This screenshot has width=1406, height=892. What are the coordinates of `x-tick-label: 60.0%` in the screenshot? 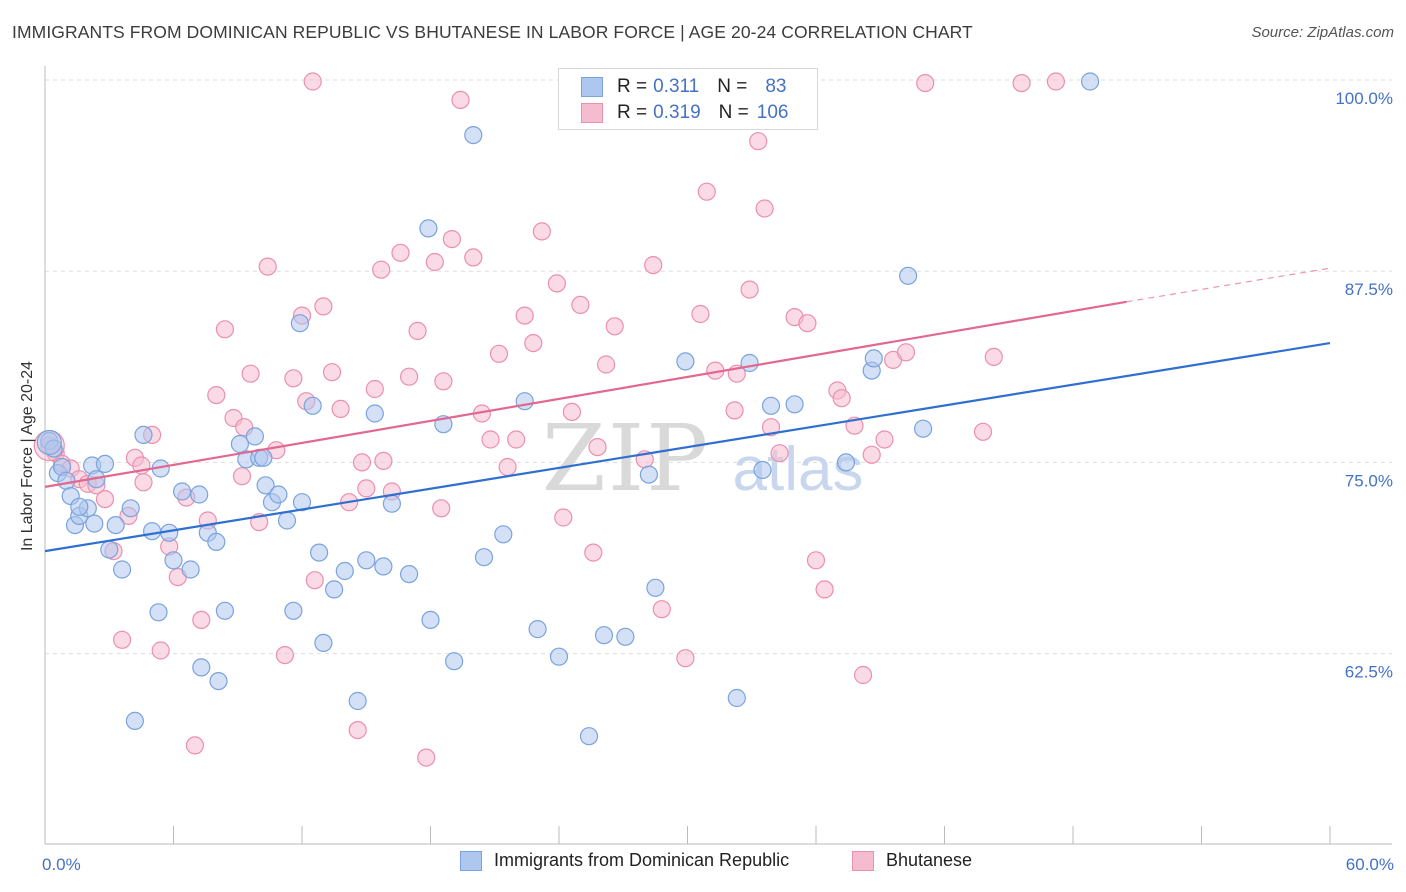 It's located at (1370, 864).